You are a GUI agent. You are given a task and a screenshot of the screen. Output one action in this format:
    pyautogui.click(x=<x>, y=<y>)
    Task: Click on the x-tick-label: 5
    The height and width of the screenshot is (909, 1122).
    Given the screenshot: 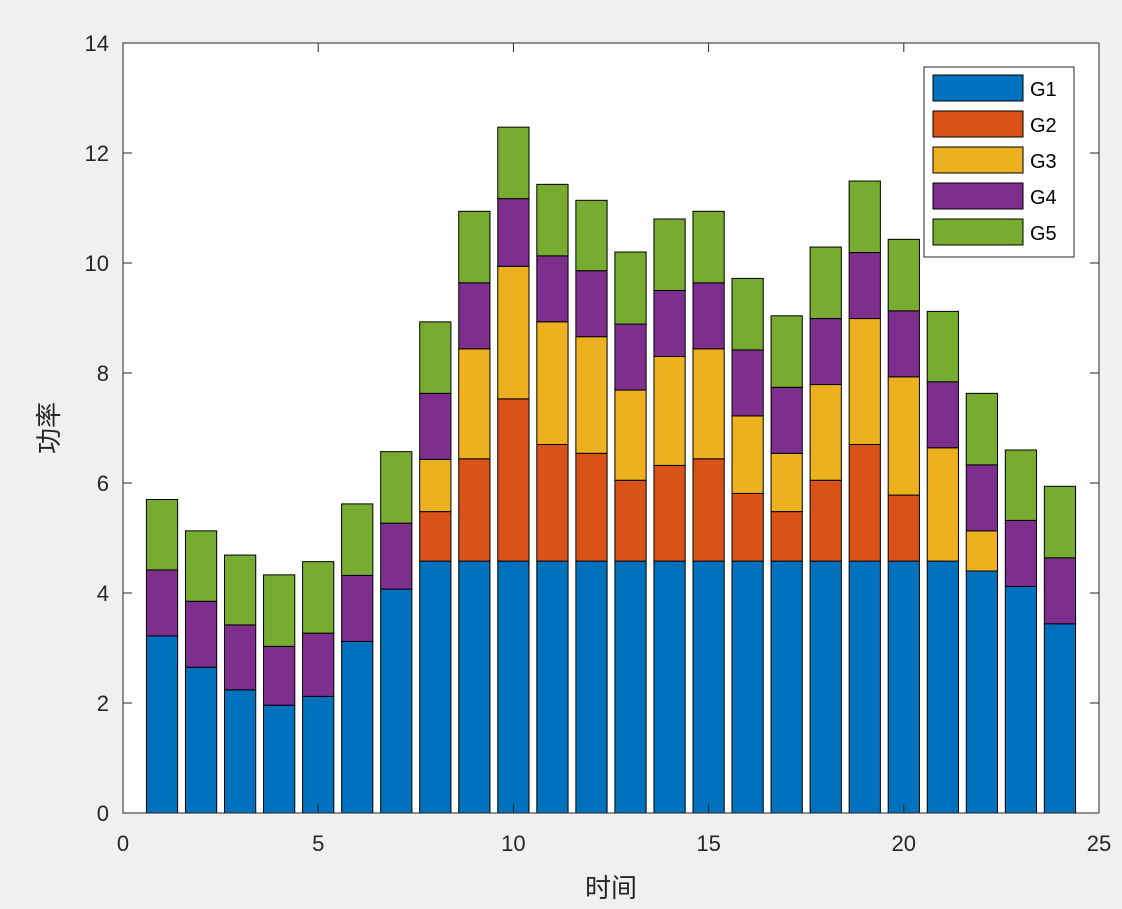 What is the action you would take?
    pyautogui.click(x=318, y=843)
    